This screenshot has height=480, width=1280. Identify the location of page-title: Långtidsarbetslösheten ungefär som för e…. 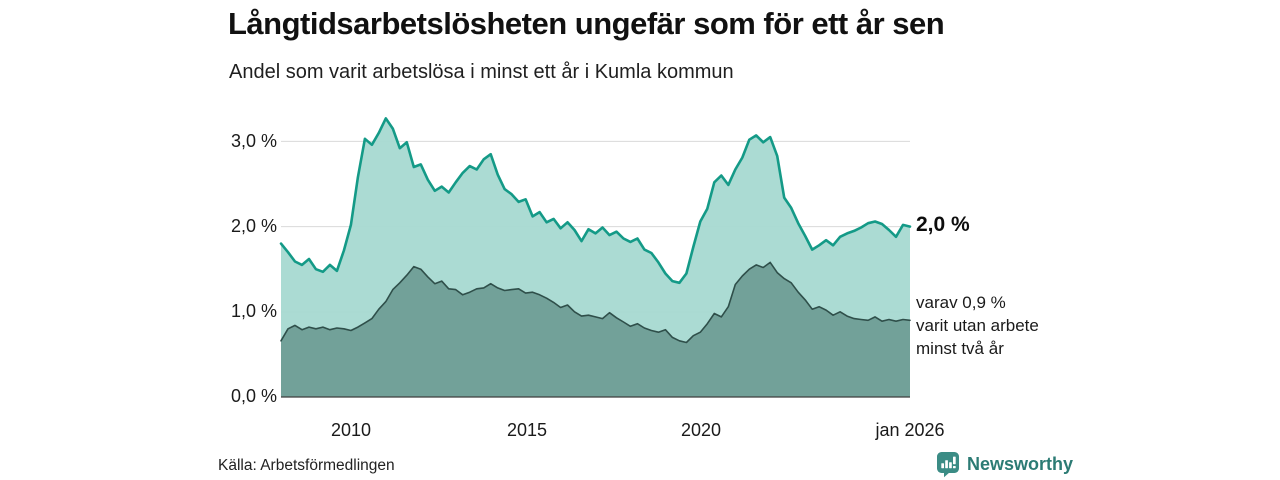
(586, 23).